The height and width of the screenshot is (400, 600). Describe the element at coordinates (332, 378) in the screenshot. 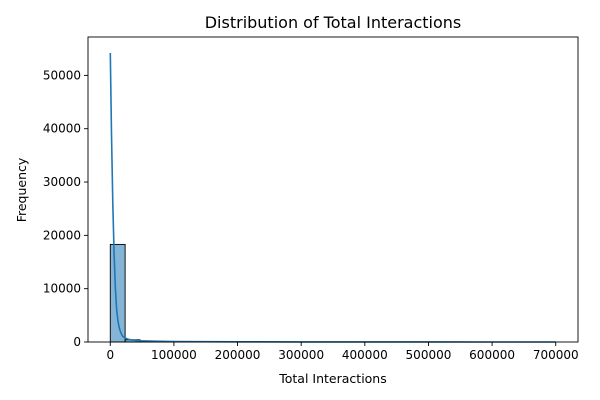

I see `x-axis-label: Total Interactions` at that location.